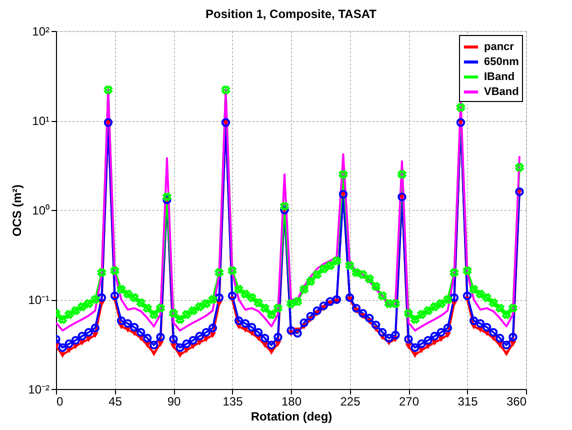  I want to click on x-tick-label: 225, so click(350, 401).